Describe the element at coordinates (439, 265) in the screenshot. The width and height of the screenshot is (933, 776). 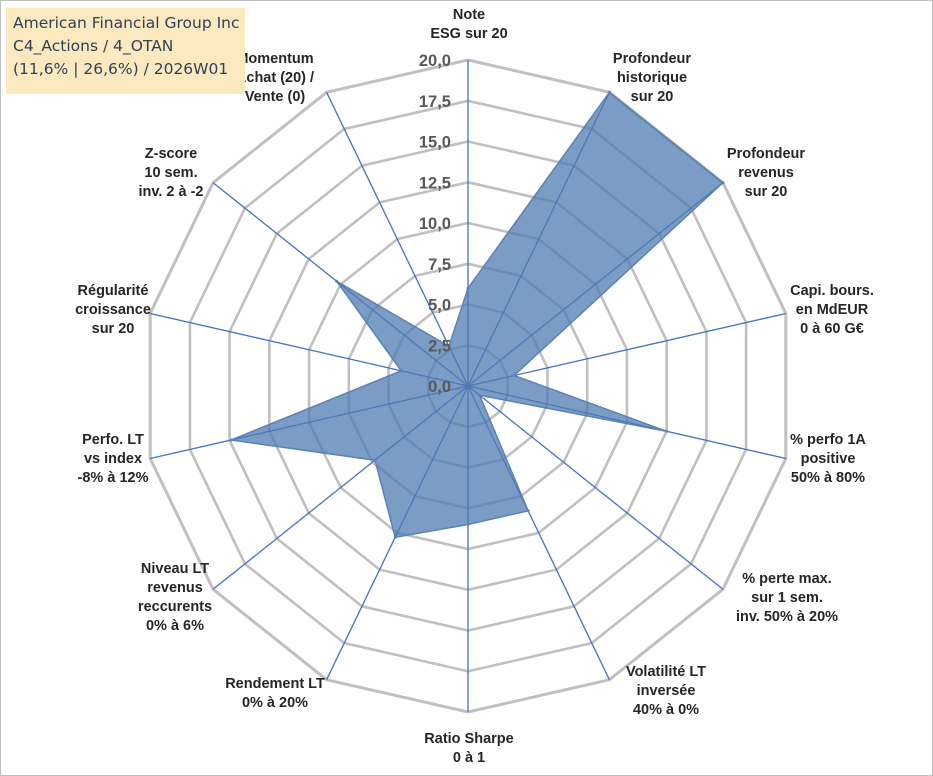
I see `tick-label-3: 7,5` at that location.